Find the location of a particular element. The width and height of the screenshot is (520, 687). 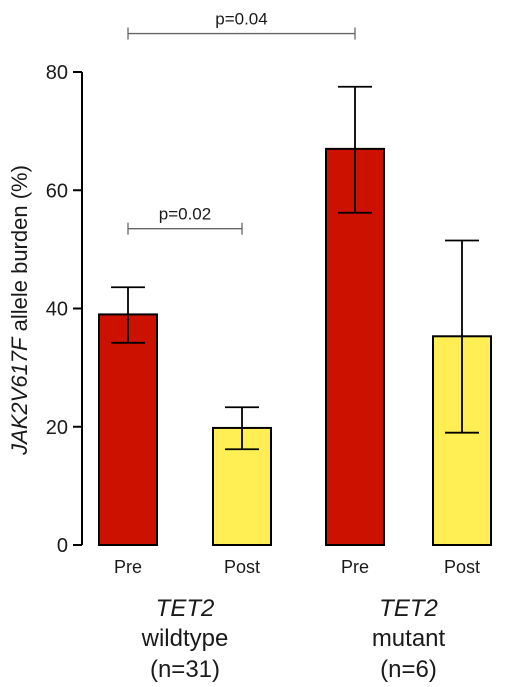

y-tick-label: 60 is located at coordinates (57, 191).